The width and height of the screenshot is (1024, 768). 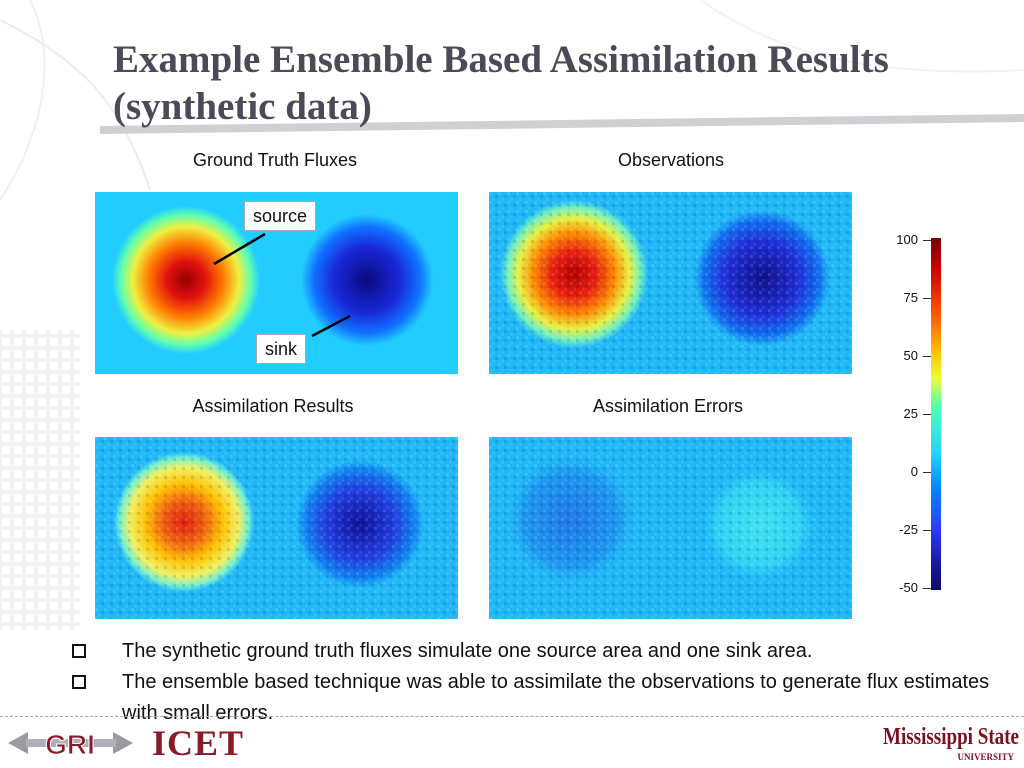 What do you see at coordinates (670, 528) in the screenshot?
I see `heatmap-assimilation-errors` at bounding box center [670, 528].